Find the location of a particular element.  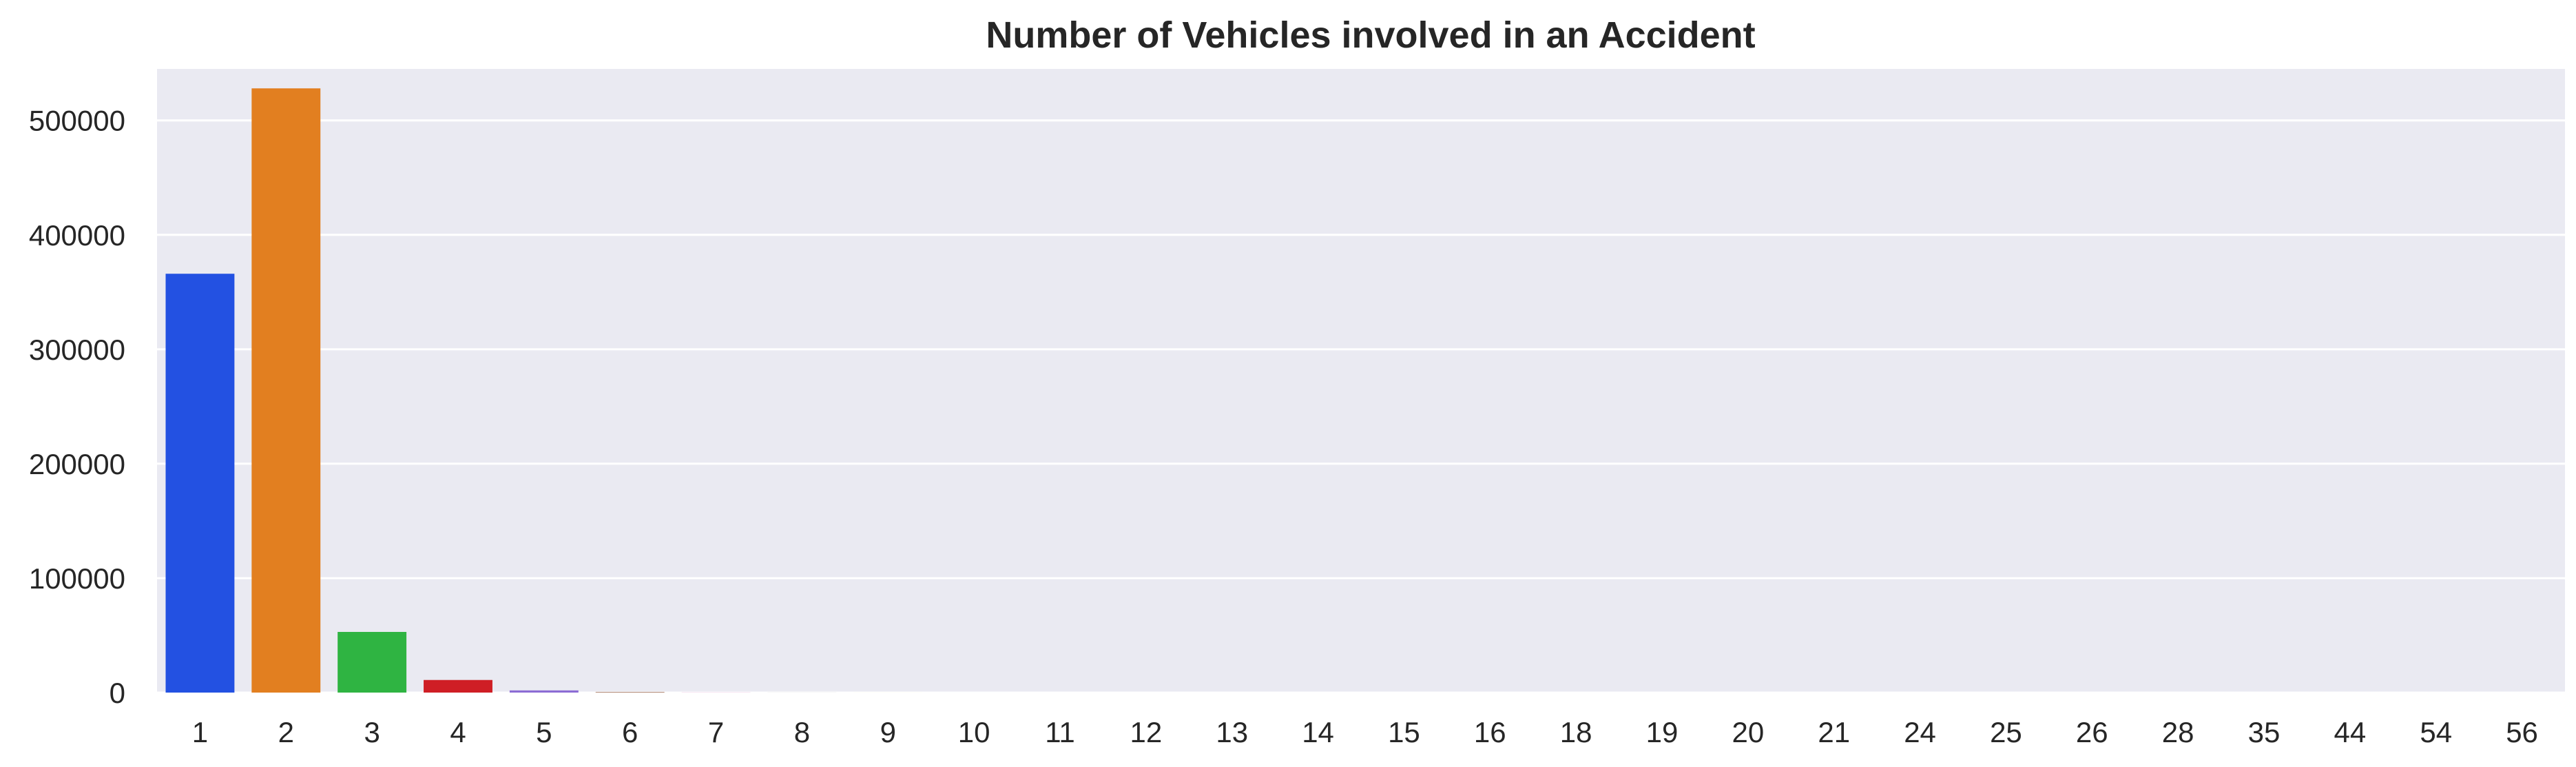

x-tick-label: 18 is located at coordinates (1576, 732).